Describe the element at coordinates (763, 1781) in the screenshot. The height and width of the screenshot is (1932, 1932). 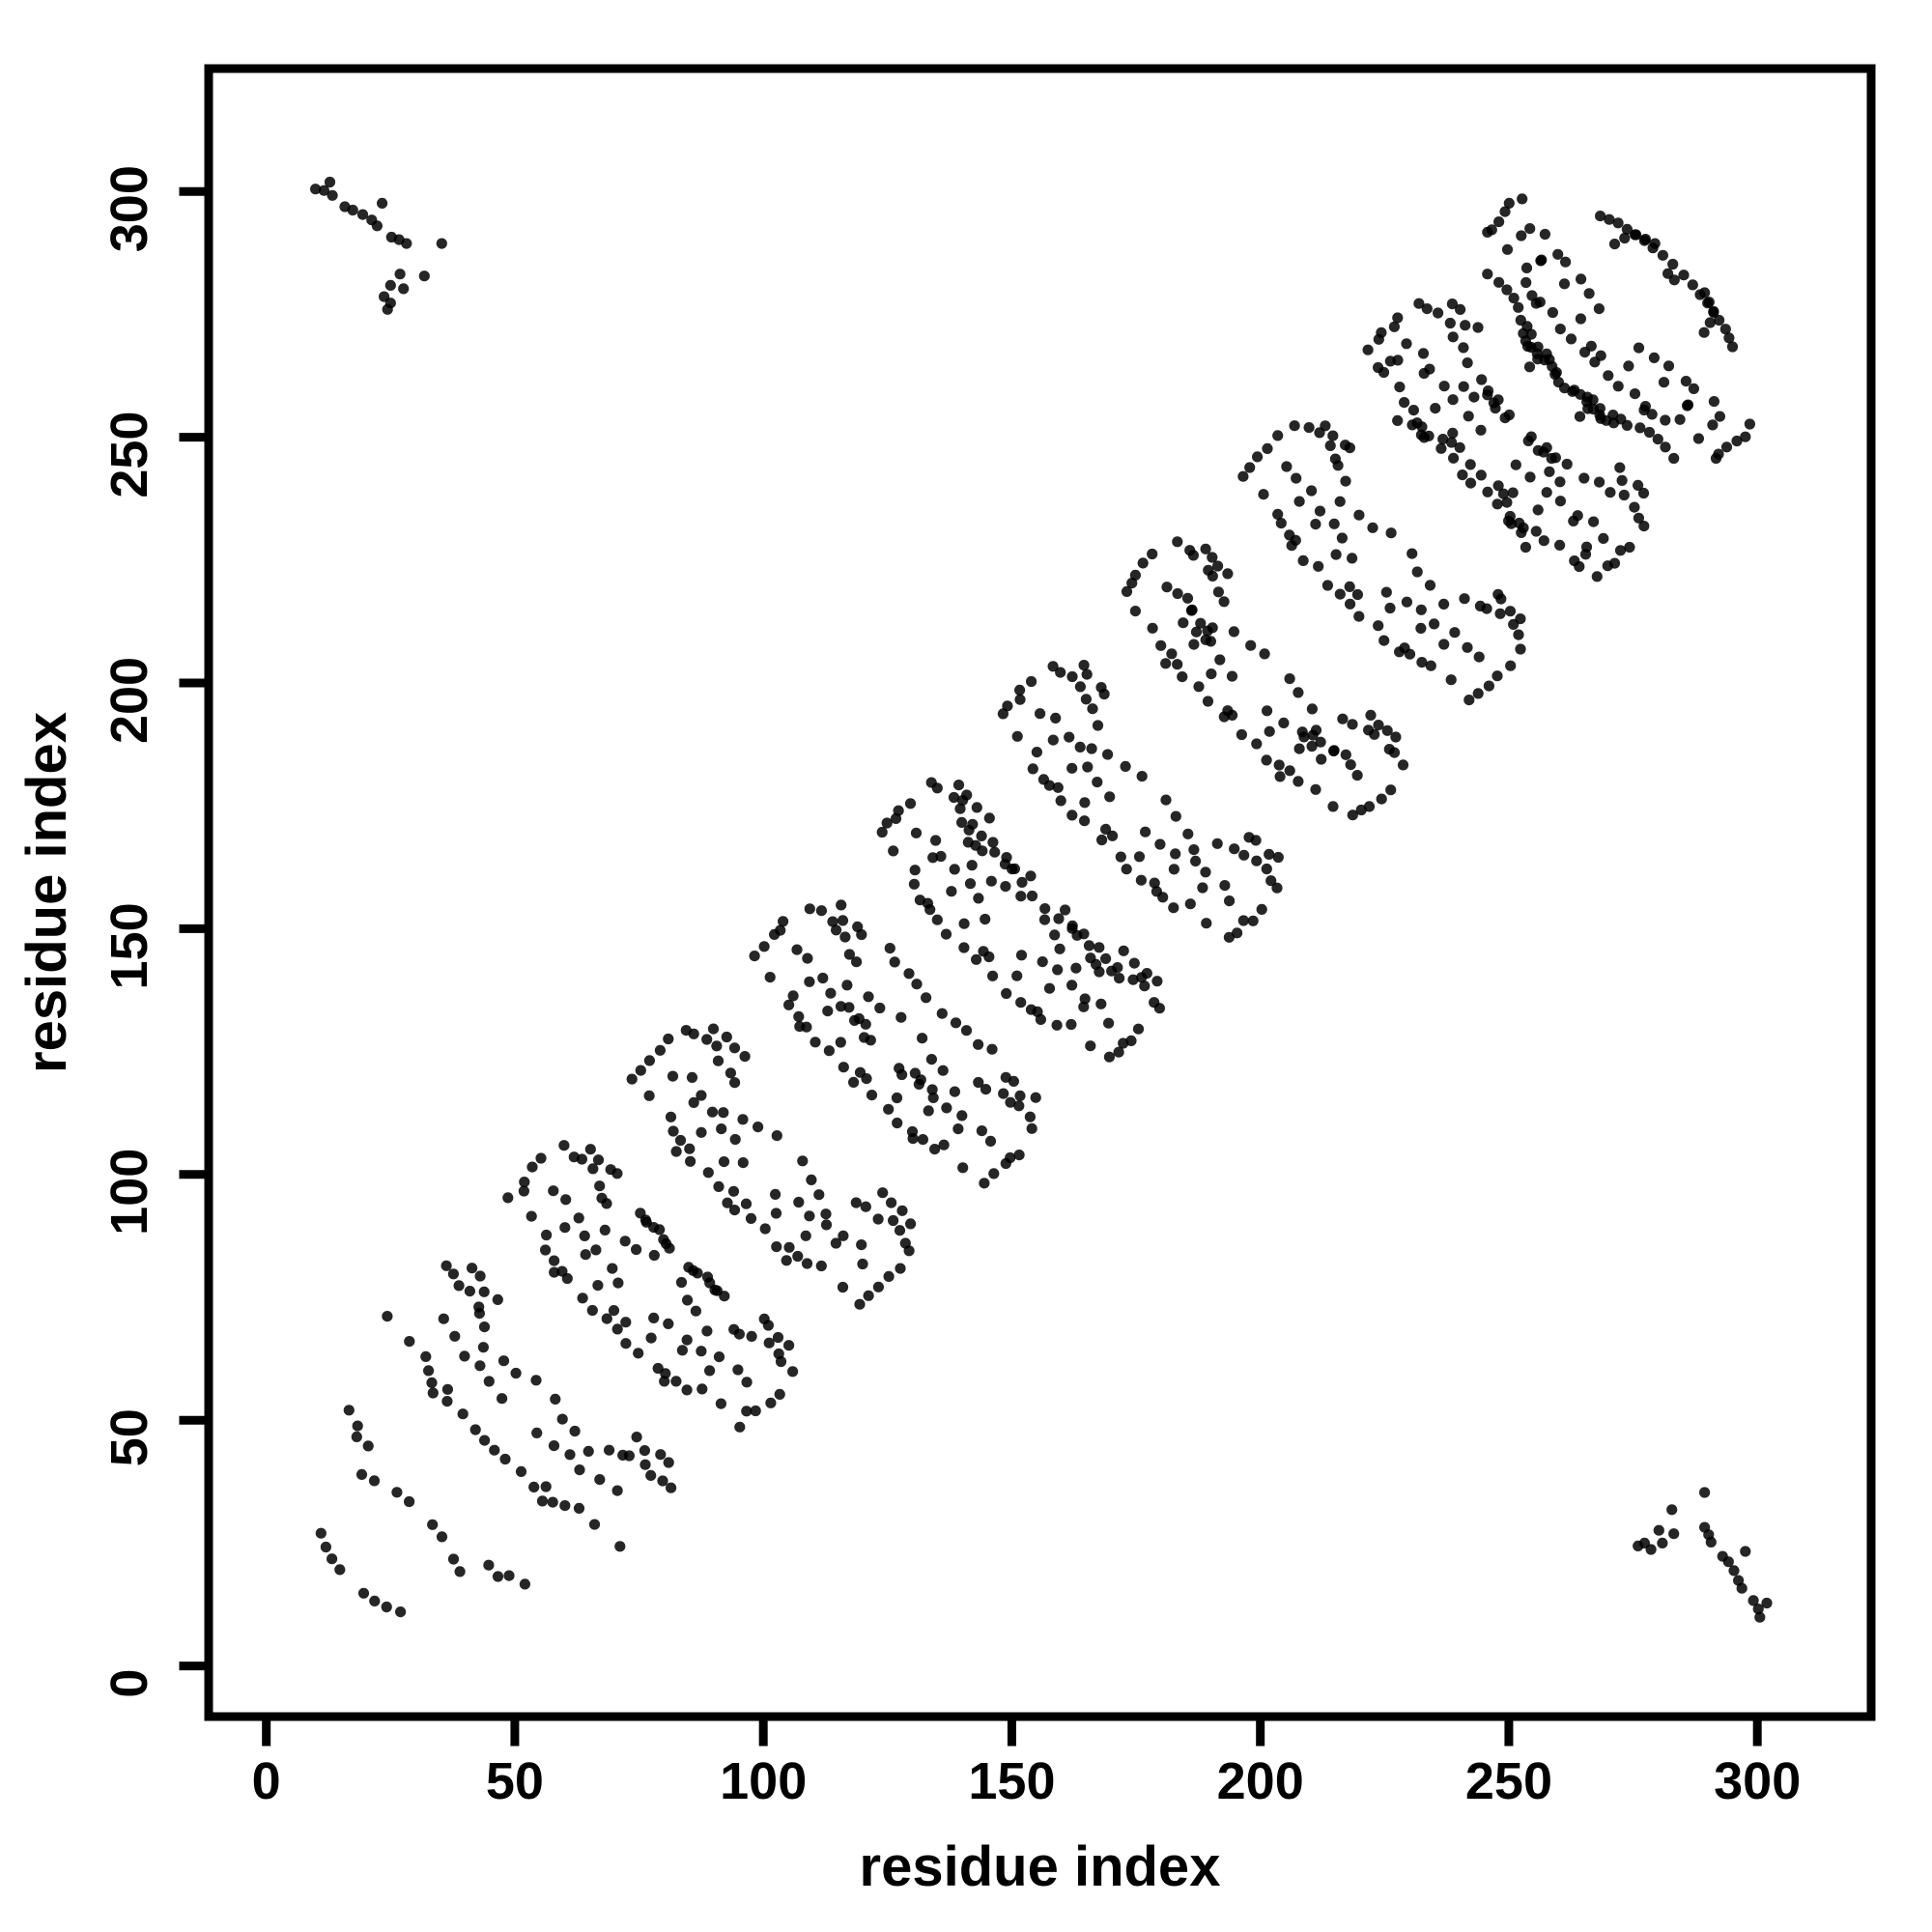
I see `tick-label: 100` at that location.